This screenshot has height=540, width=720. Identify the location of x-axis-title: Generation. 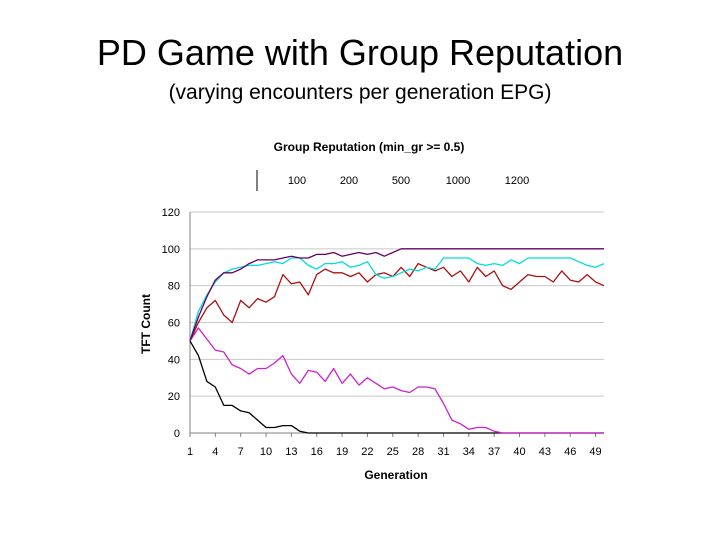
(395, 475).